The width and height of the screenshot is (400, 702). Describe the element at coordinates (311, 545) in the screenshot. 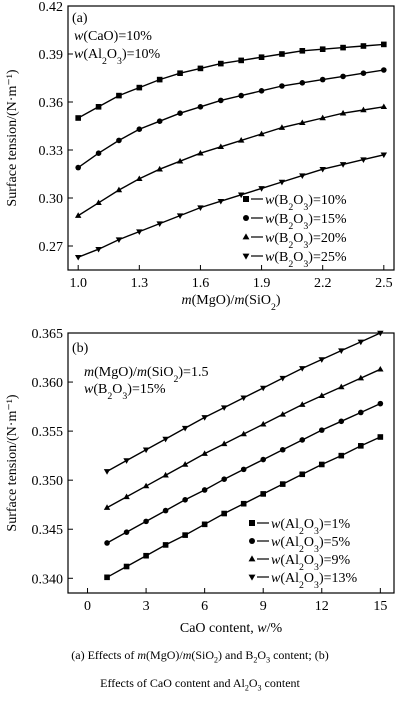

I see `legend-label-2: w(Al2O3)=5%` at that location.